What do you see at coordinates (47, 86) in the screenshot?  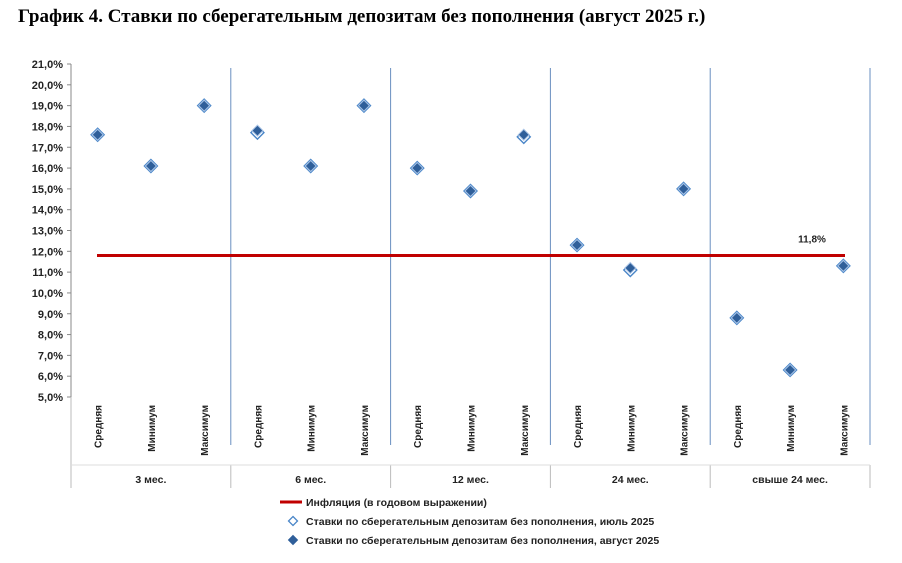 I see `y-tick-label: 20,0%` at bounding box center [47, 86].